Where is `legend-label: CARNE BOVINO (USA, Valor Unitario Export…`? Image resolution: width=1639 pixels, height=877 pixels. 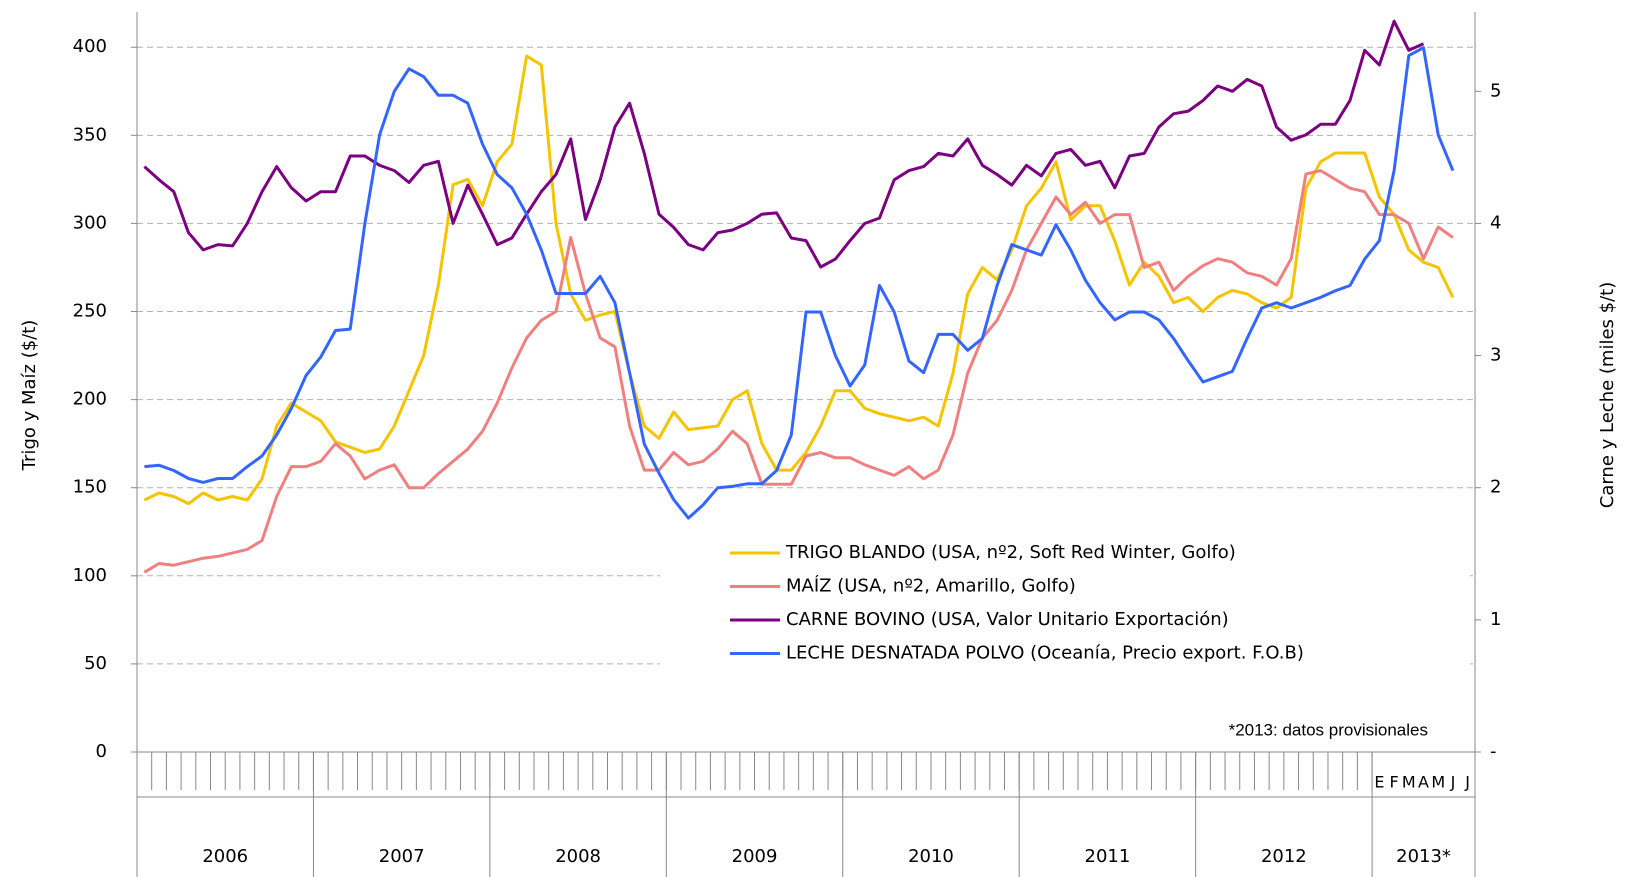 legend-label: CARNE BOVINO (USA, Valor Unitario Export… is located at coordinates (1007, 619).